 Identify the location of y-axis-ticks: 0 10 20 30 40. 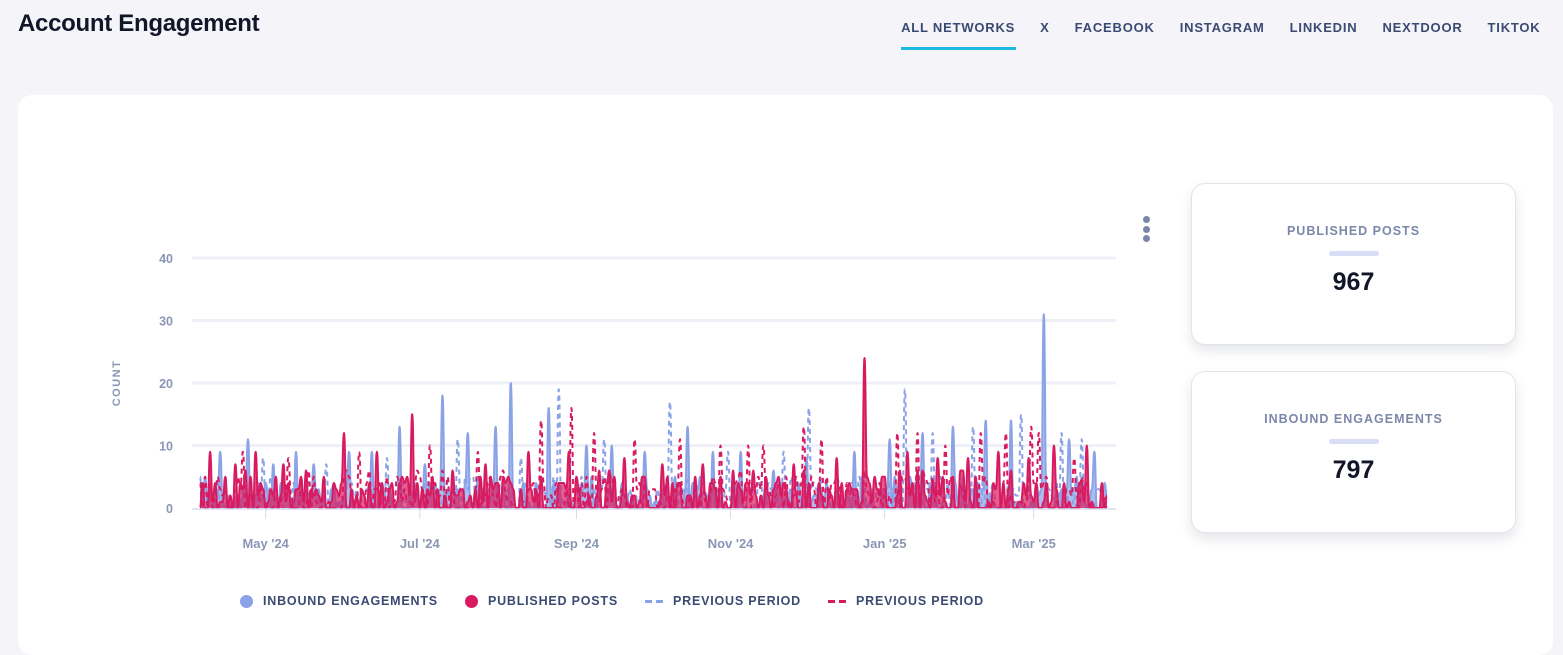
(166, 384).